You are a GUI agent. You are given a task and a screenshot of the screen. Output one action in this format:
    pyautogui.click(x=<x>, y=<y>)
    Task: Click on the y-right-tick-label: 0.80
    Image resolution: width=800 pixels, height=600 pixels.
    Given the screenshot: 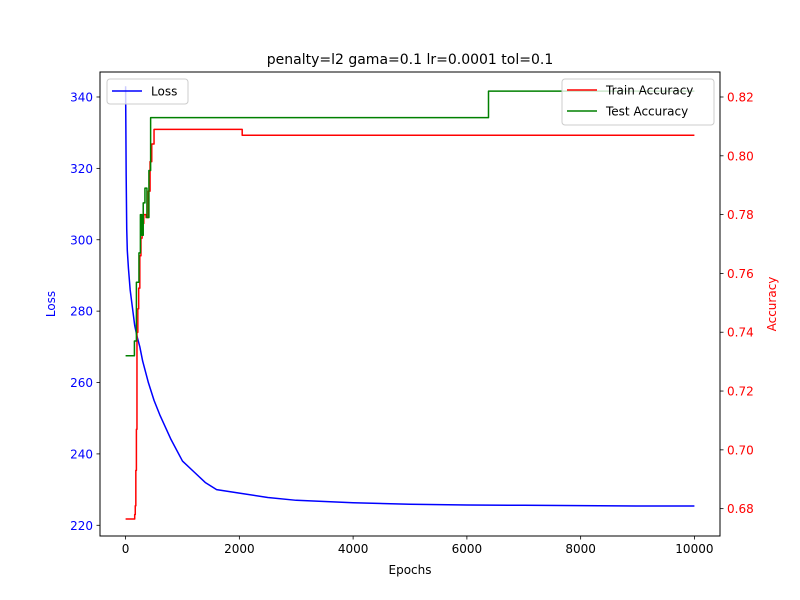 What is the action you would take?
    pyautogui.click(x=740, y=156)
    